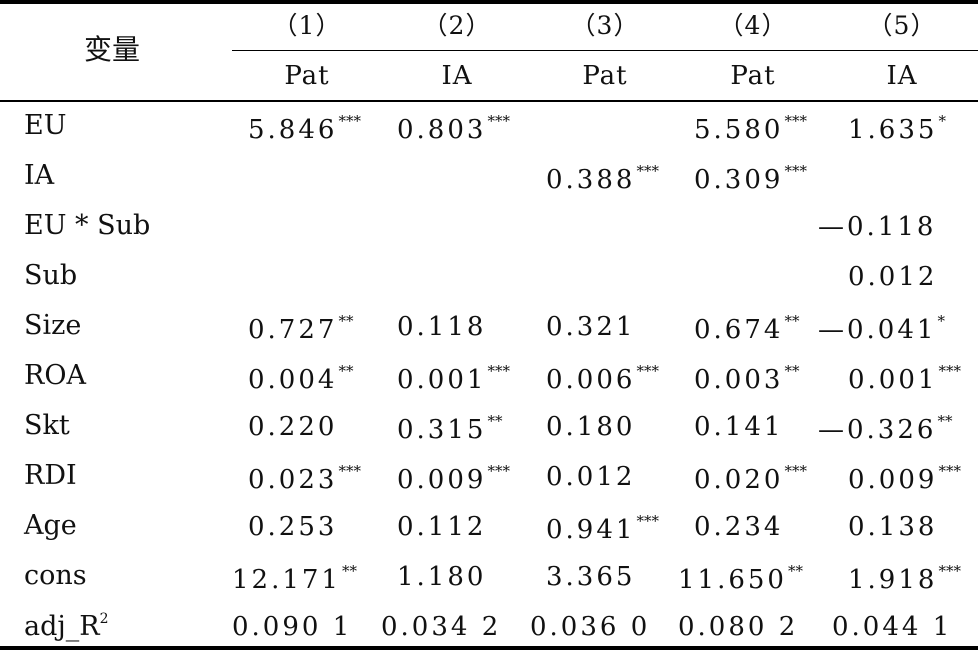 The height and width of the screenshot is (650, 978). I want to click on row-label: Size, so click(52, 325).